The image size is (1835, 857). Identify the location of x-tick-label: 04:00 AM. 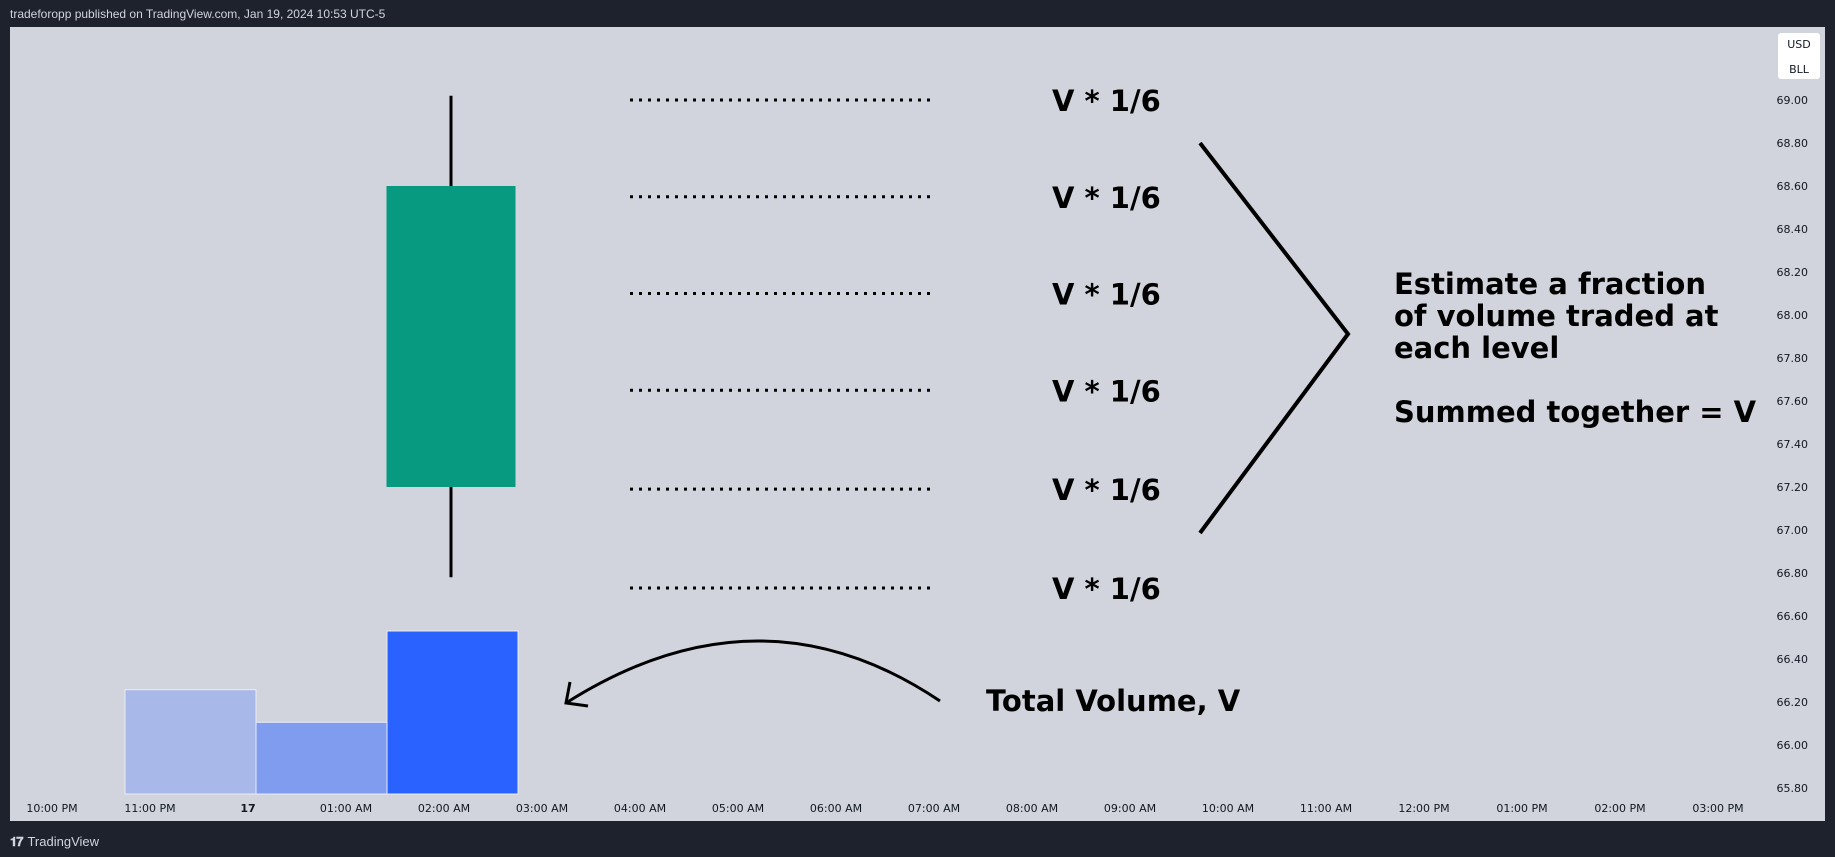
(640, 808).